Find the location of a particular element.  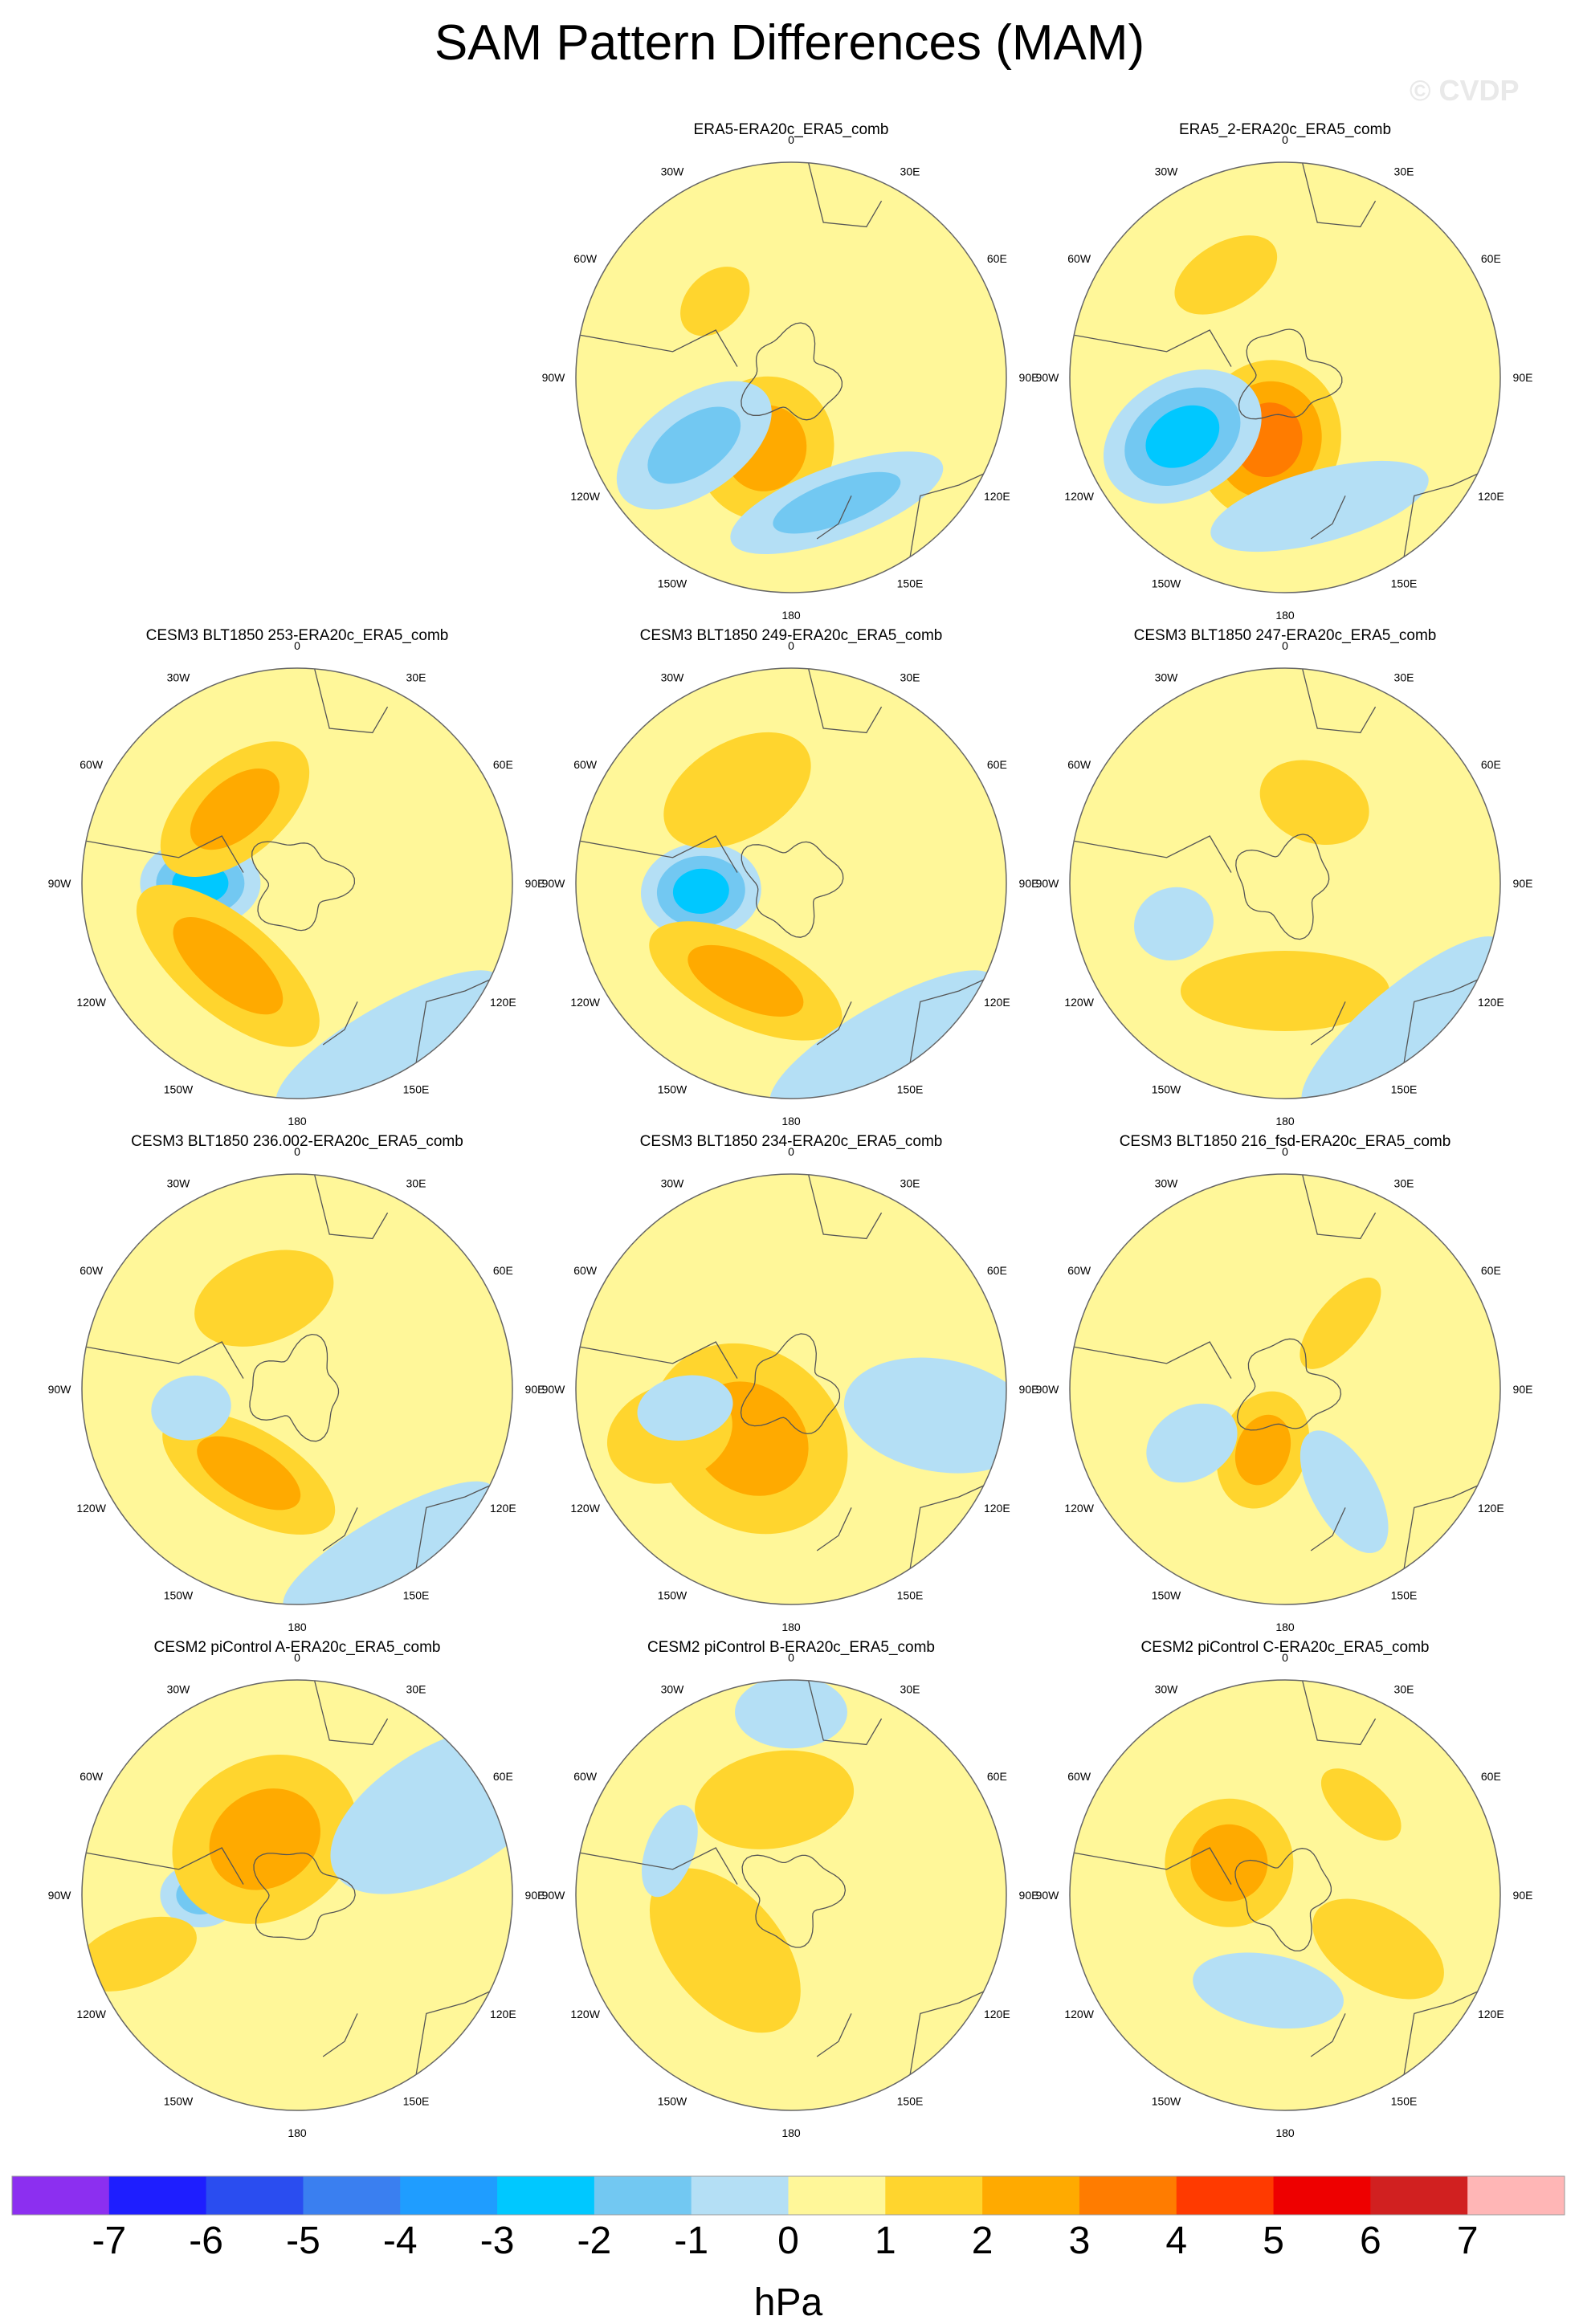

colorbar-tick-label: -4 is located at coordinates (400, 2241).